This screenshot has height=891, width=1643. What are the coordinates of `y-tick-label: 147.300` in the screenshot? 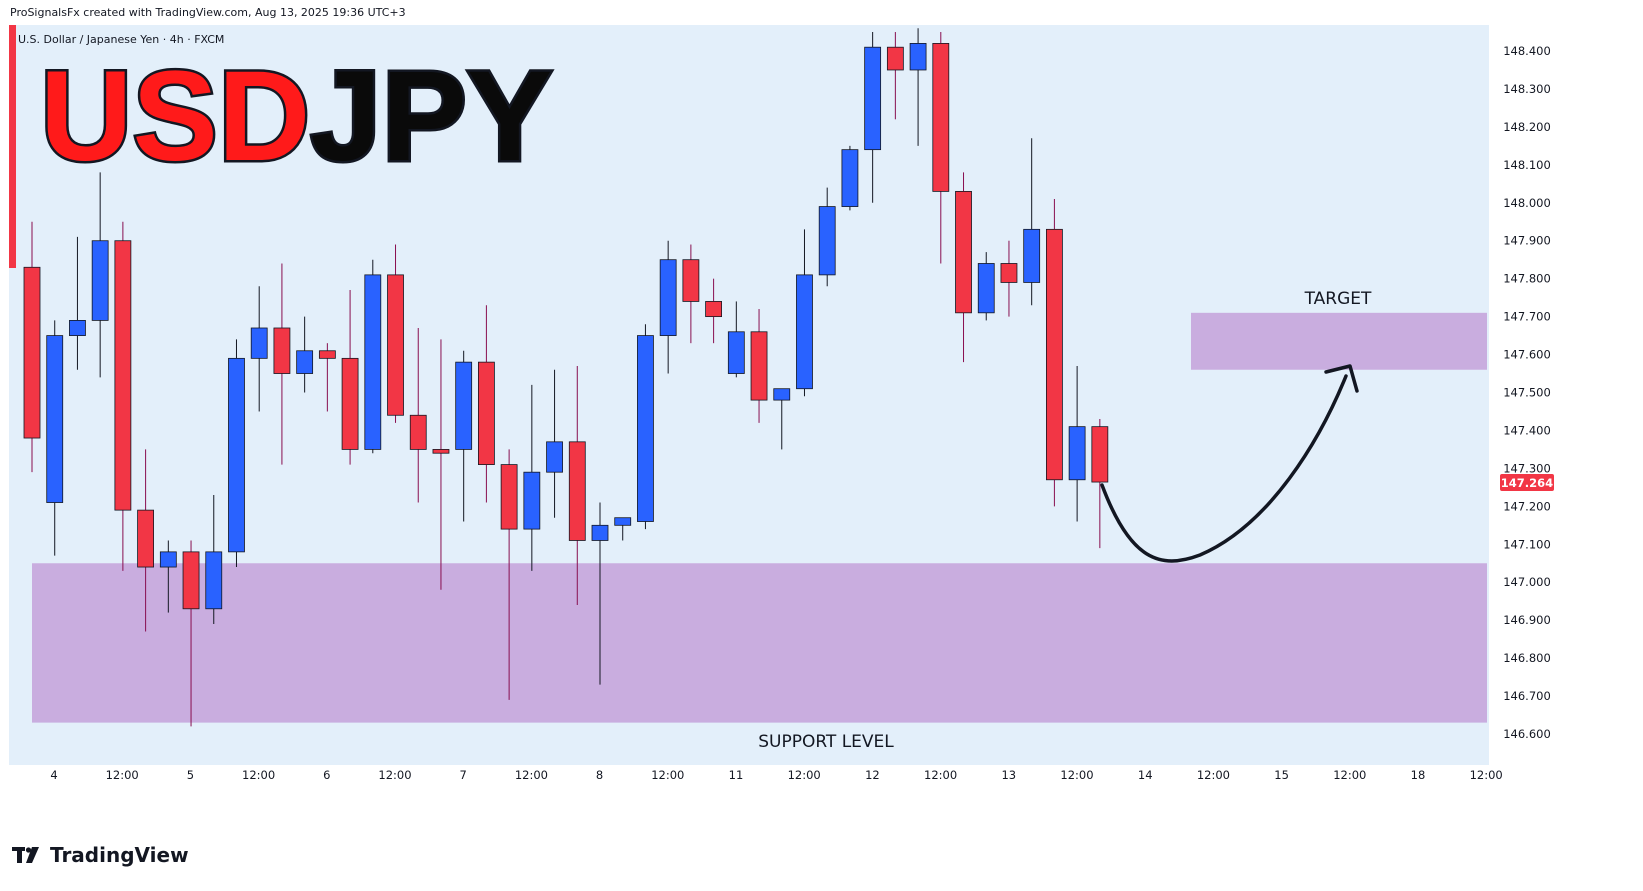 It's located at (1527, 468).